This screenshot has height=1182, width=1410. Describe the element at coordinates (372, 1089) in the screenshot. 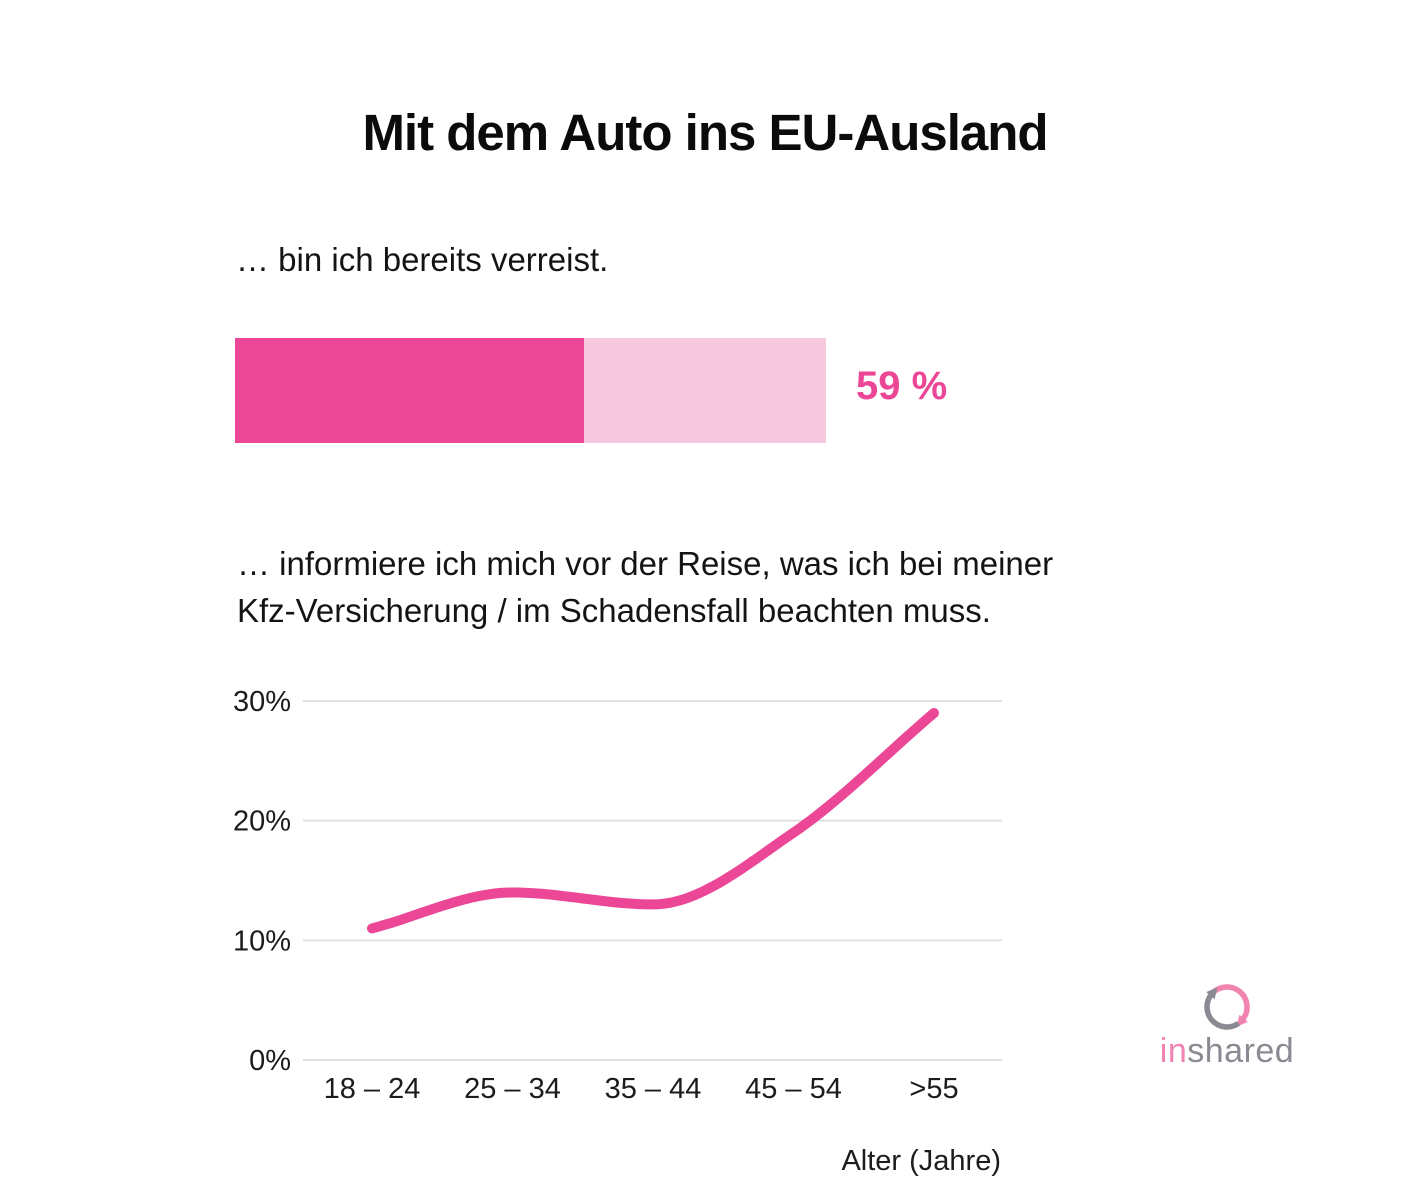

I see `x-tick-label: 18 – 24` at that location.